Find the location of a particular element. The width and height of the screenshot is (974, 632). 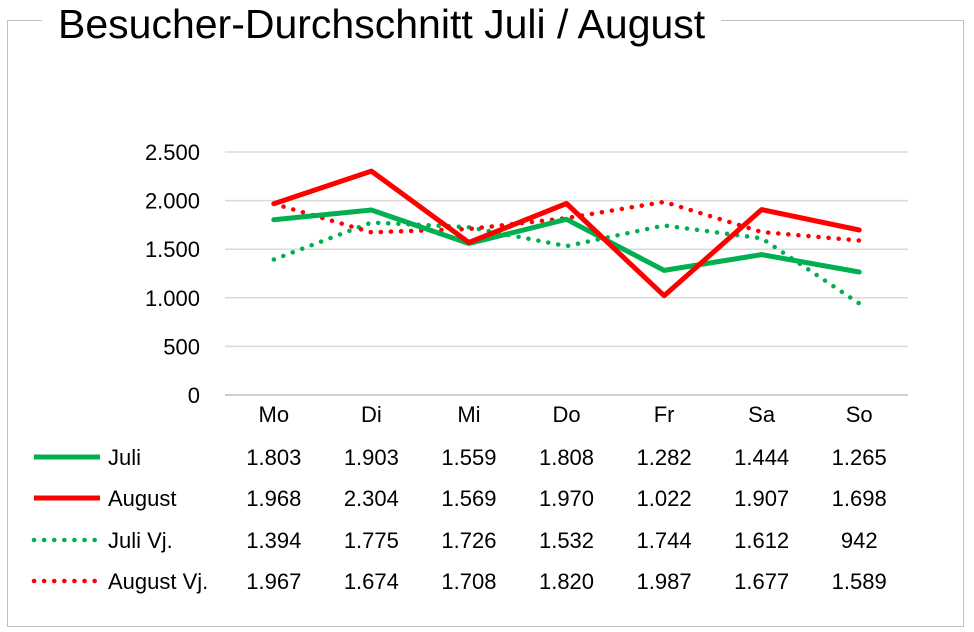

data-table-cell: 1.282 is located at coordinates (664, 457).